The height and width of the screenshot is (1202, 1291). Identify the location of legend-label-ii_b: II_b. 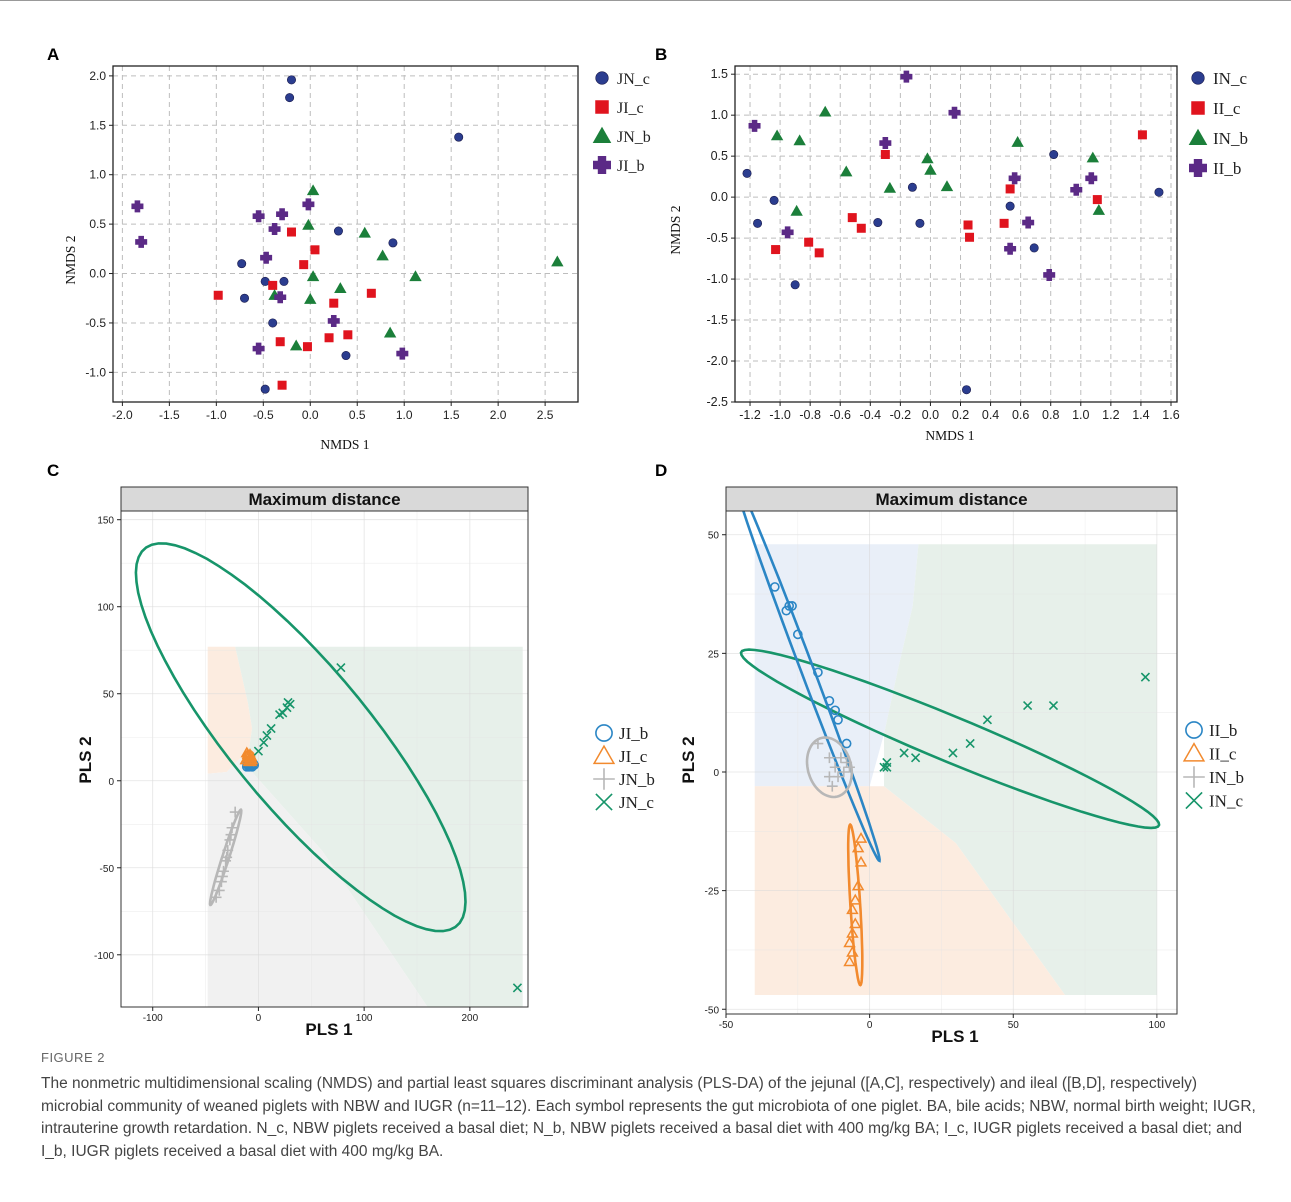
(1227, 168).